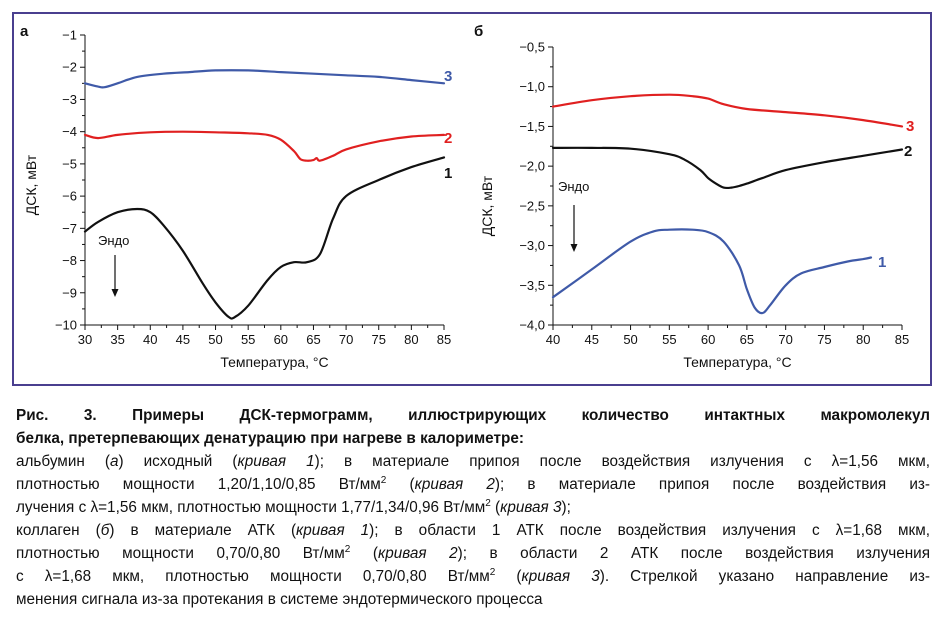 This screenshot has width=944, height=637. Describe the element at coordinates (69, 35) in the screenshot. I see `y-tick-label: −1` at that location.